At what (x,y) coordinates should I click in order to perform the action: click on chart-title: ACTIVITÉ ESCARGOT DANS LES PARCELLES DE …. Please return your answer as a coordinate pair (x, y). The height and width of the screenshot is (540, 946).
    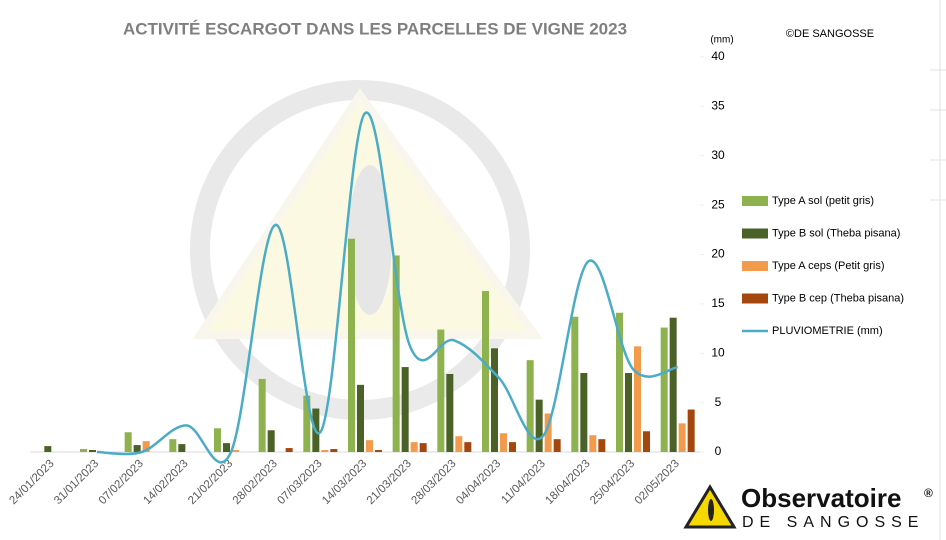
    Looking at the image, I should click on (375, 28).